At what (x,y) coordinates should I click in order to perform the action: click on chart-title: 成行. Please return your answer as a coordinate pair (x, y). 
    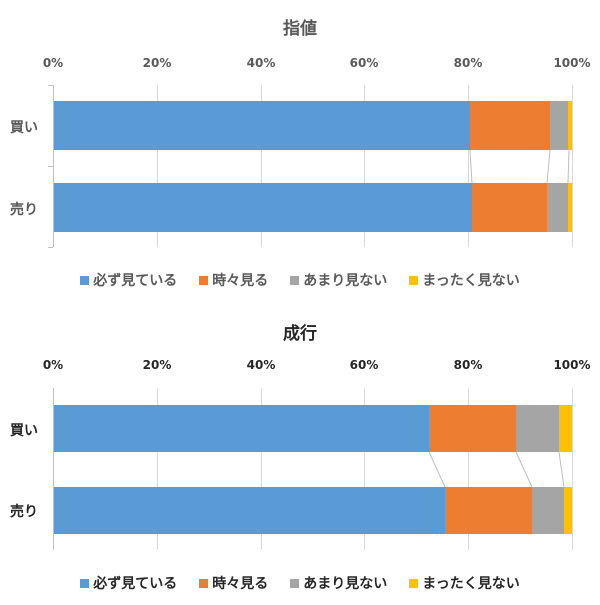
    Looking at the image, I should click on (300, 334).